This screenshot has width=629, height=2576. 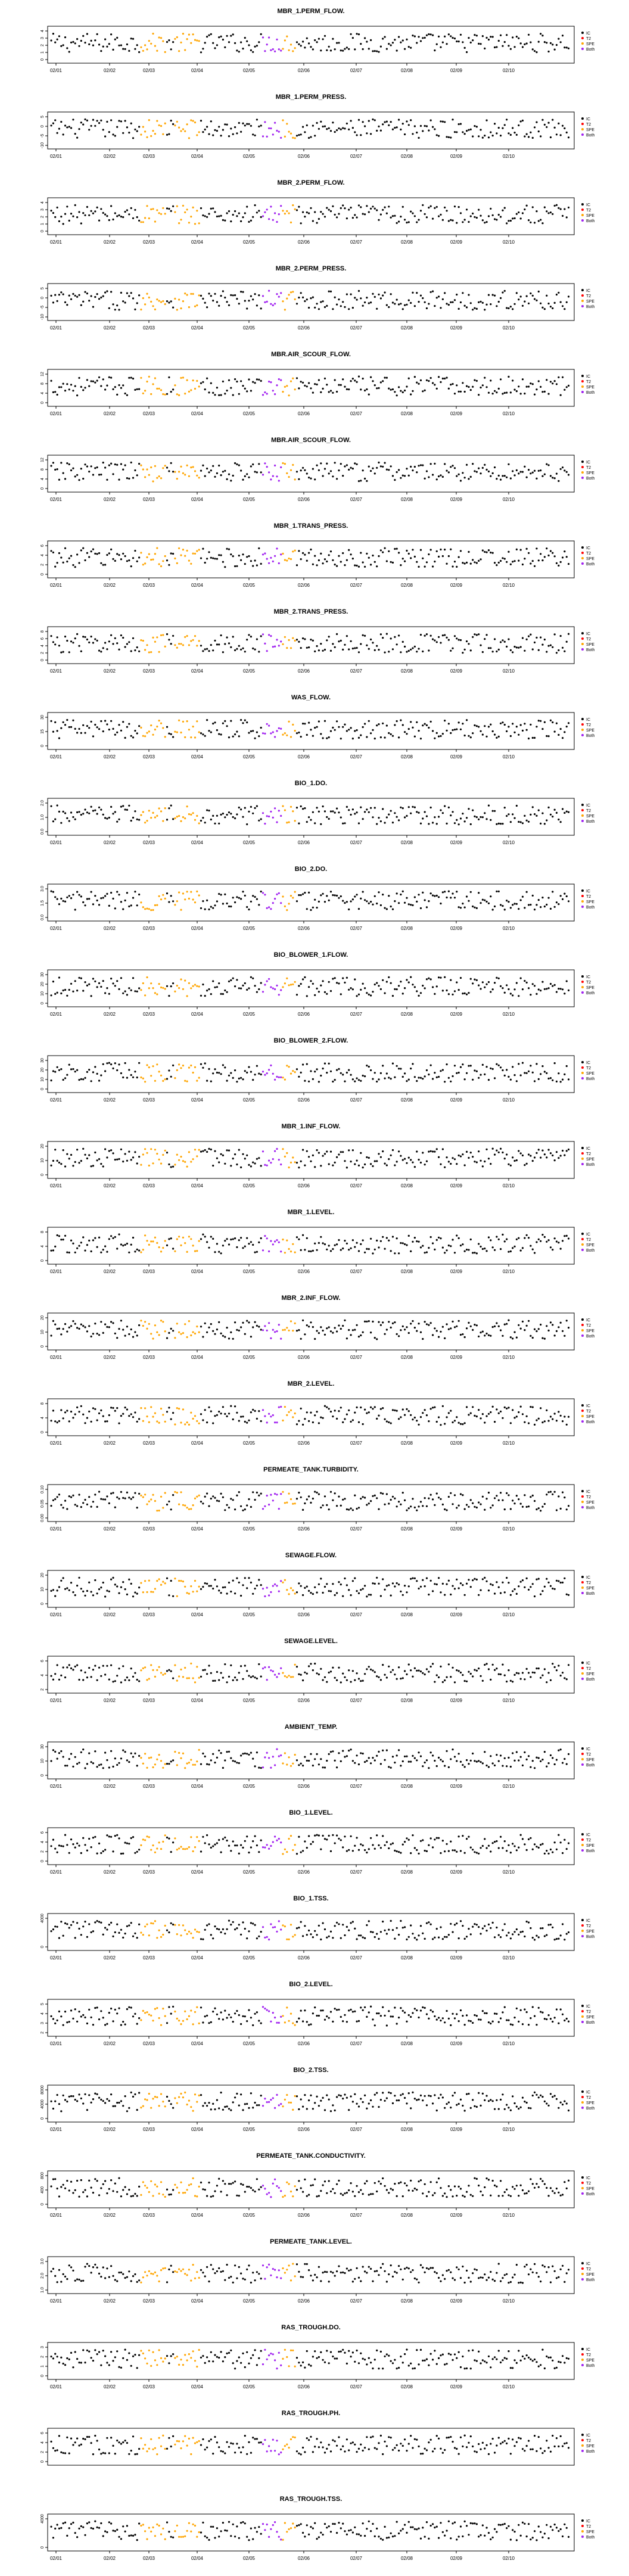 I want to click on legend-marker, so click(x=582, y=649).